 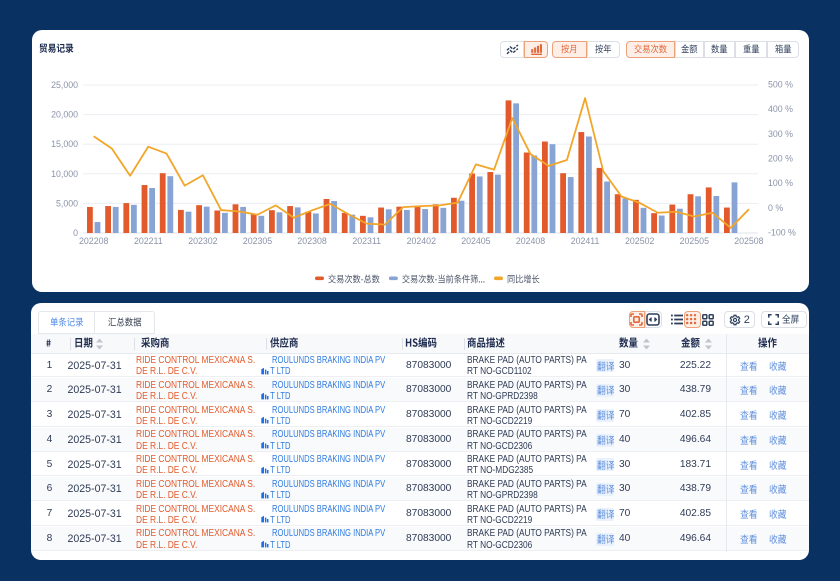 I want to click on svg-text: 0 %, so click(x=775, y=208).